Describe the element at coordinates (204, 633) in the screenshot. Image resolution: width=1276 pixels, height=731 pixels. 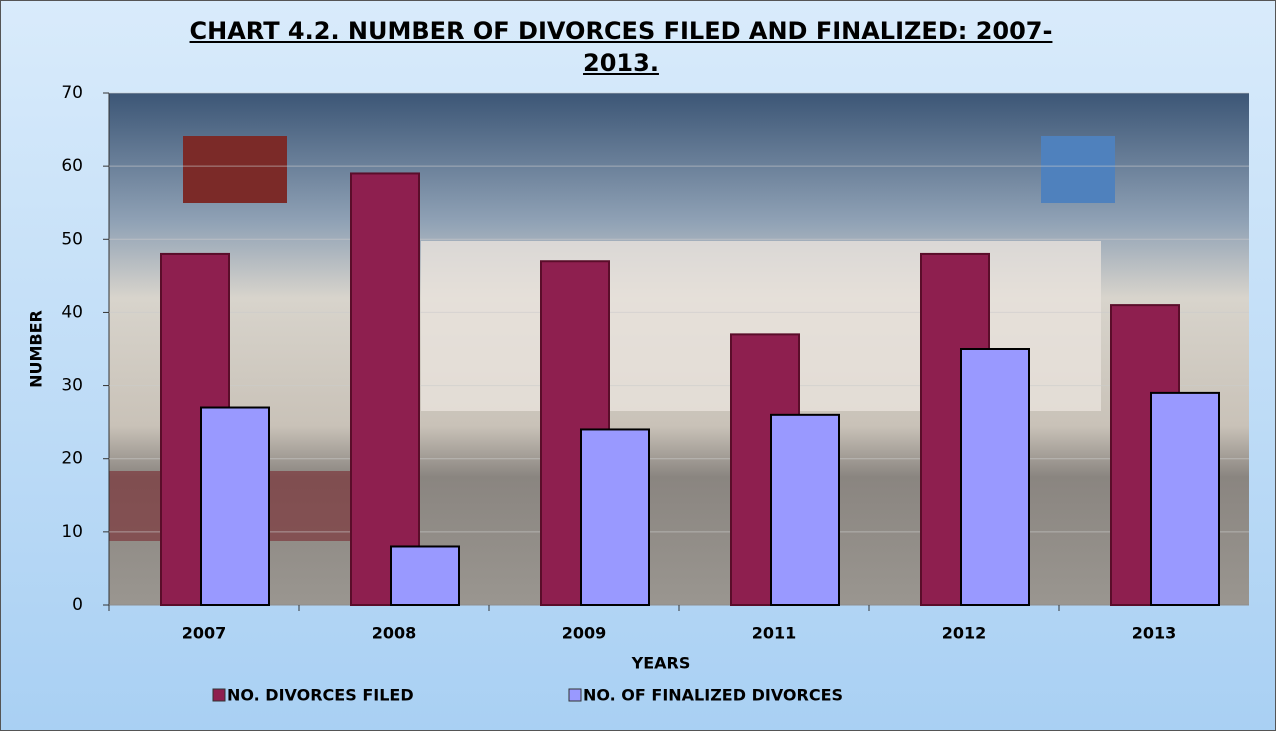
I see `x-tick-label: 2007` at that location.